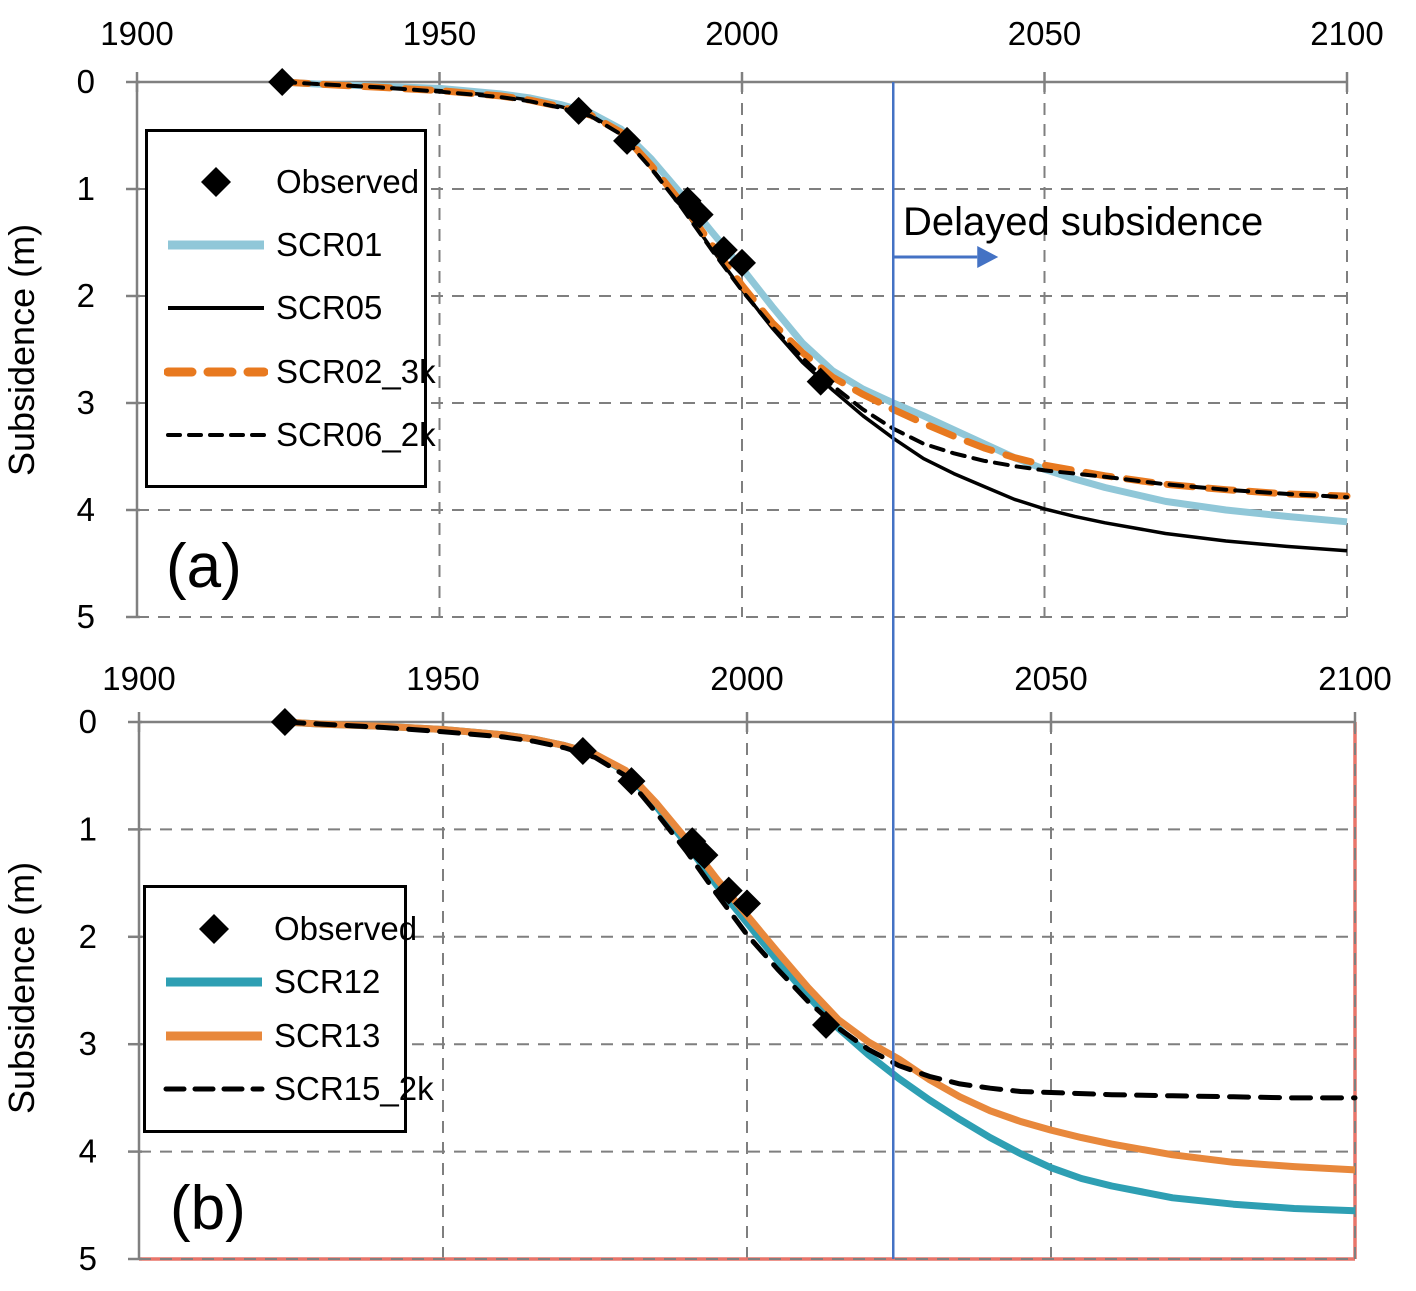 This screenshot has width=1416, height=1291. What do you see at coordinates (988, 257) in the screenshot?
I see `annotation-arrow-head-icon` at bounding box center [988, 257].